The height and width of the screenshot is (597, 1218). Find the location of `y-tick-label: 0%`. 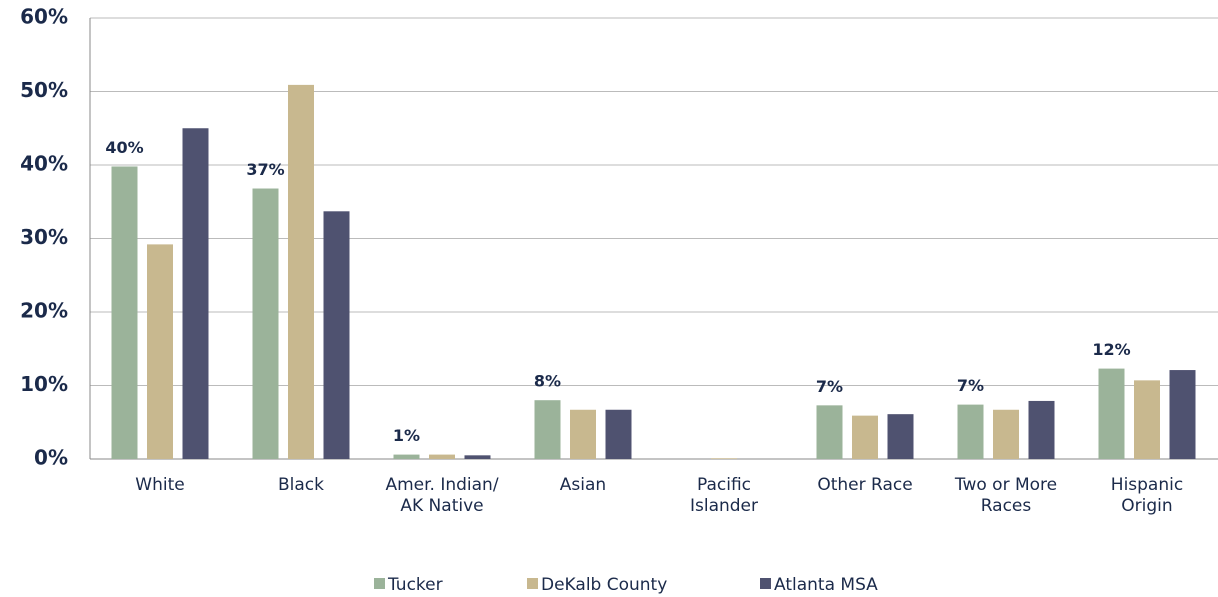

y-tick-label: 0% is located at coordinates (51, 458).